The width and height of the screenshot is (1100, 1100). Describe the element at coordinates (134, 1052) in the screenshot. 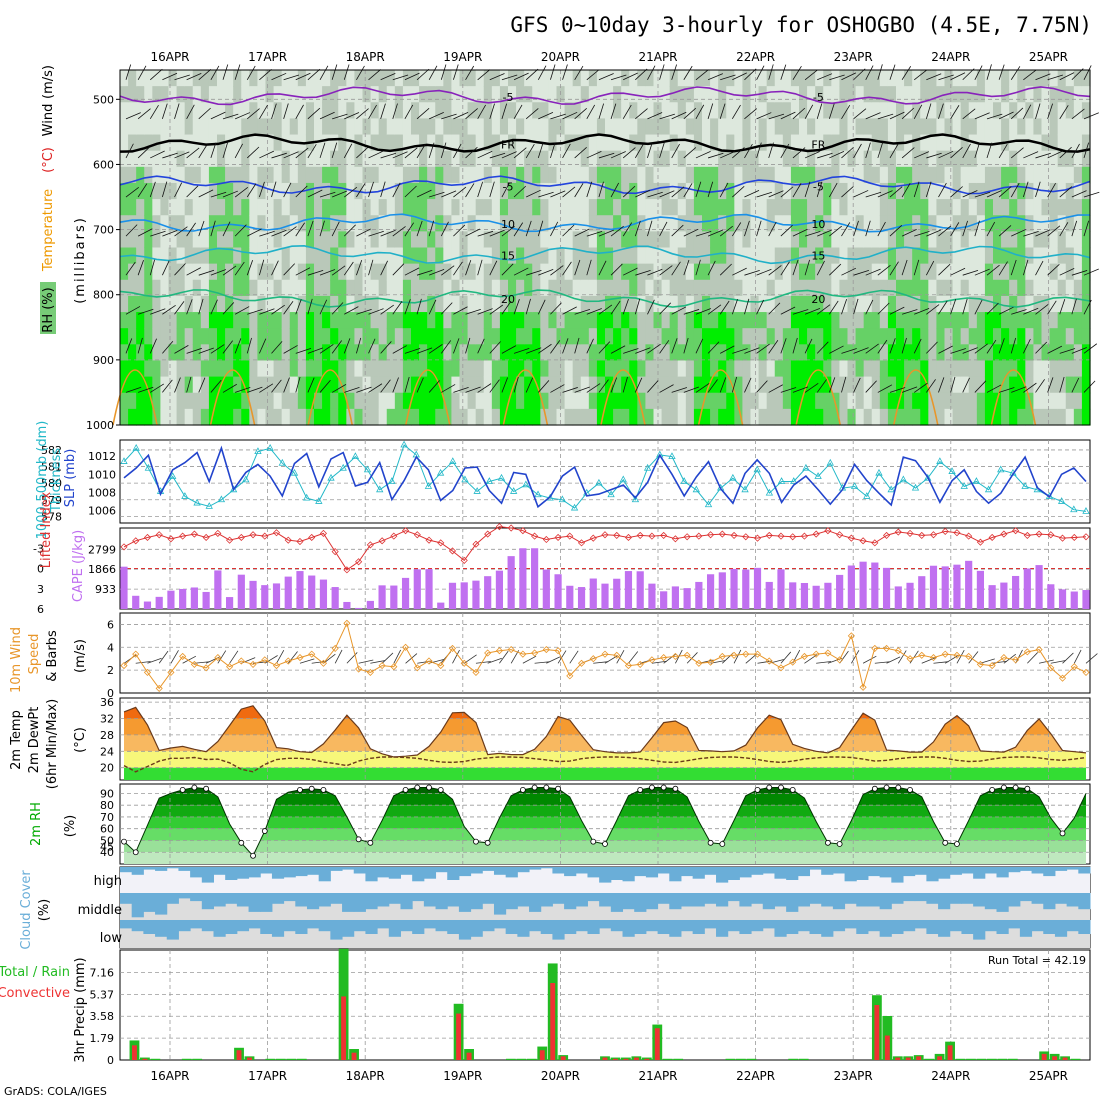

I see `precip-conv-bar` at that location.